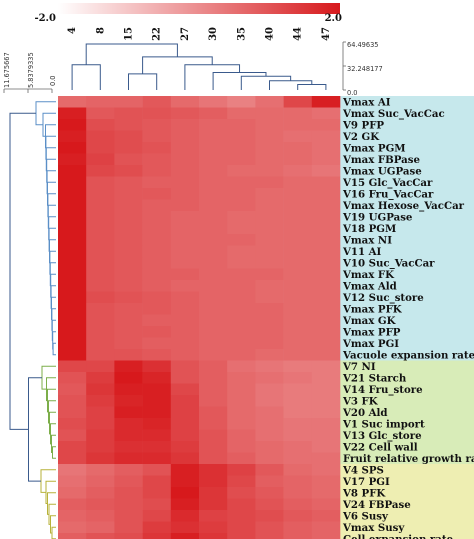  What do you see at coordinates (365, 516) in the screenshot?
I see `row-label: V6 Susy` at bounding box center [365, 516].